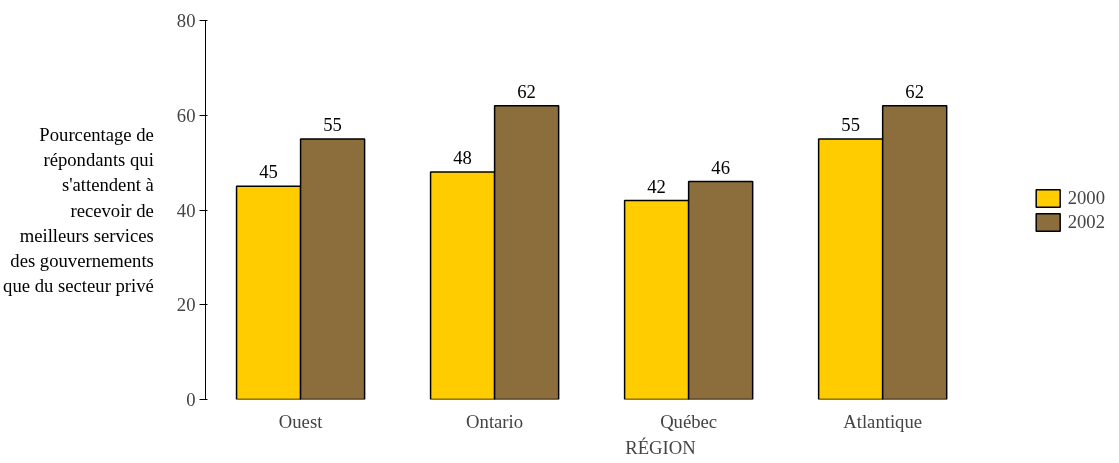  Describe the element at coordinates (186, 305) in the screenshot. I see `y-tick-label: 20` at that location.